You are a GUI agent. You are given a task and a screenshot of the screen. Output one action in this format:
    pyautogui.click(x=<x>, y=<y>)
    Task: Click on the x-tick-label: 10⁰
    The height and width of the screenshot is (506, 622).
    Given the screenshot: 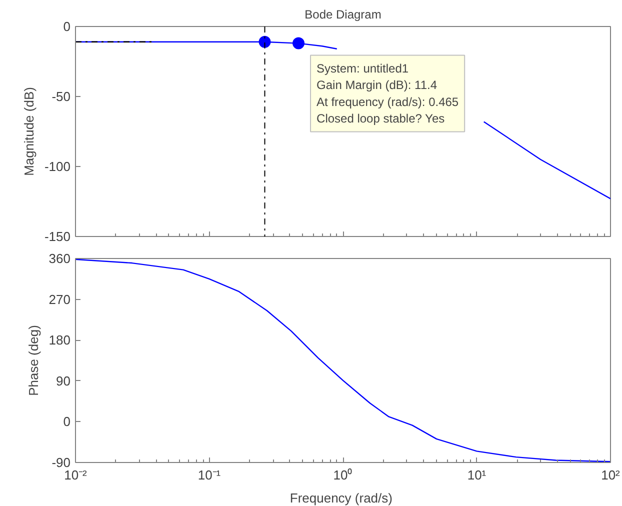 What is the action you would take?
    pyautogui.click(x=343, y=475)
    